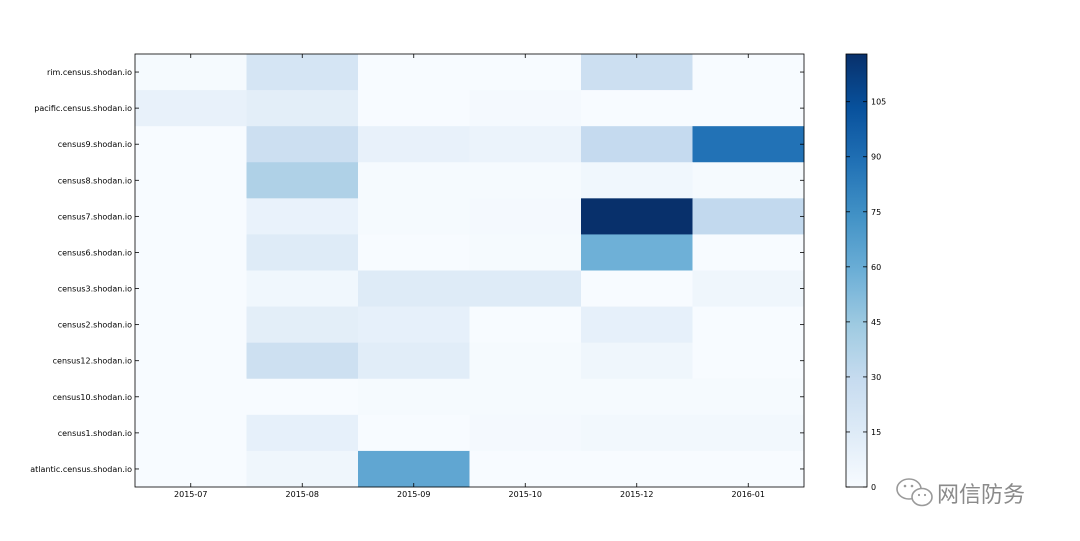 This screenshot has height=541, width=1080. Describe the element at coordinates (636, 494) in the screenshot. I see `x-tick-label: 2015-12` at that location.